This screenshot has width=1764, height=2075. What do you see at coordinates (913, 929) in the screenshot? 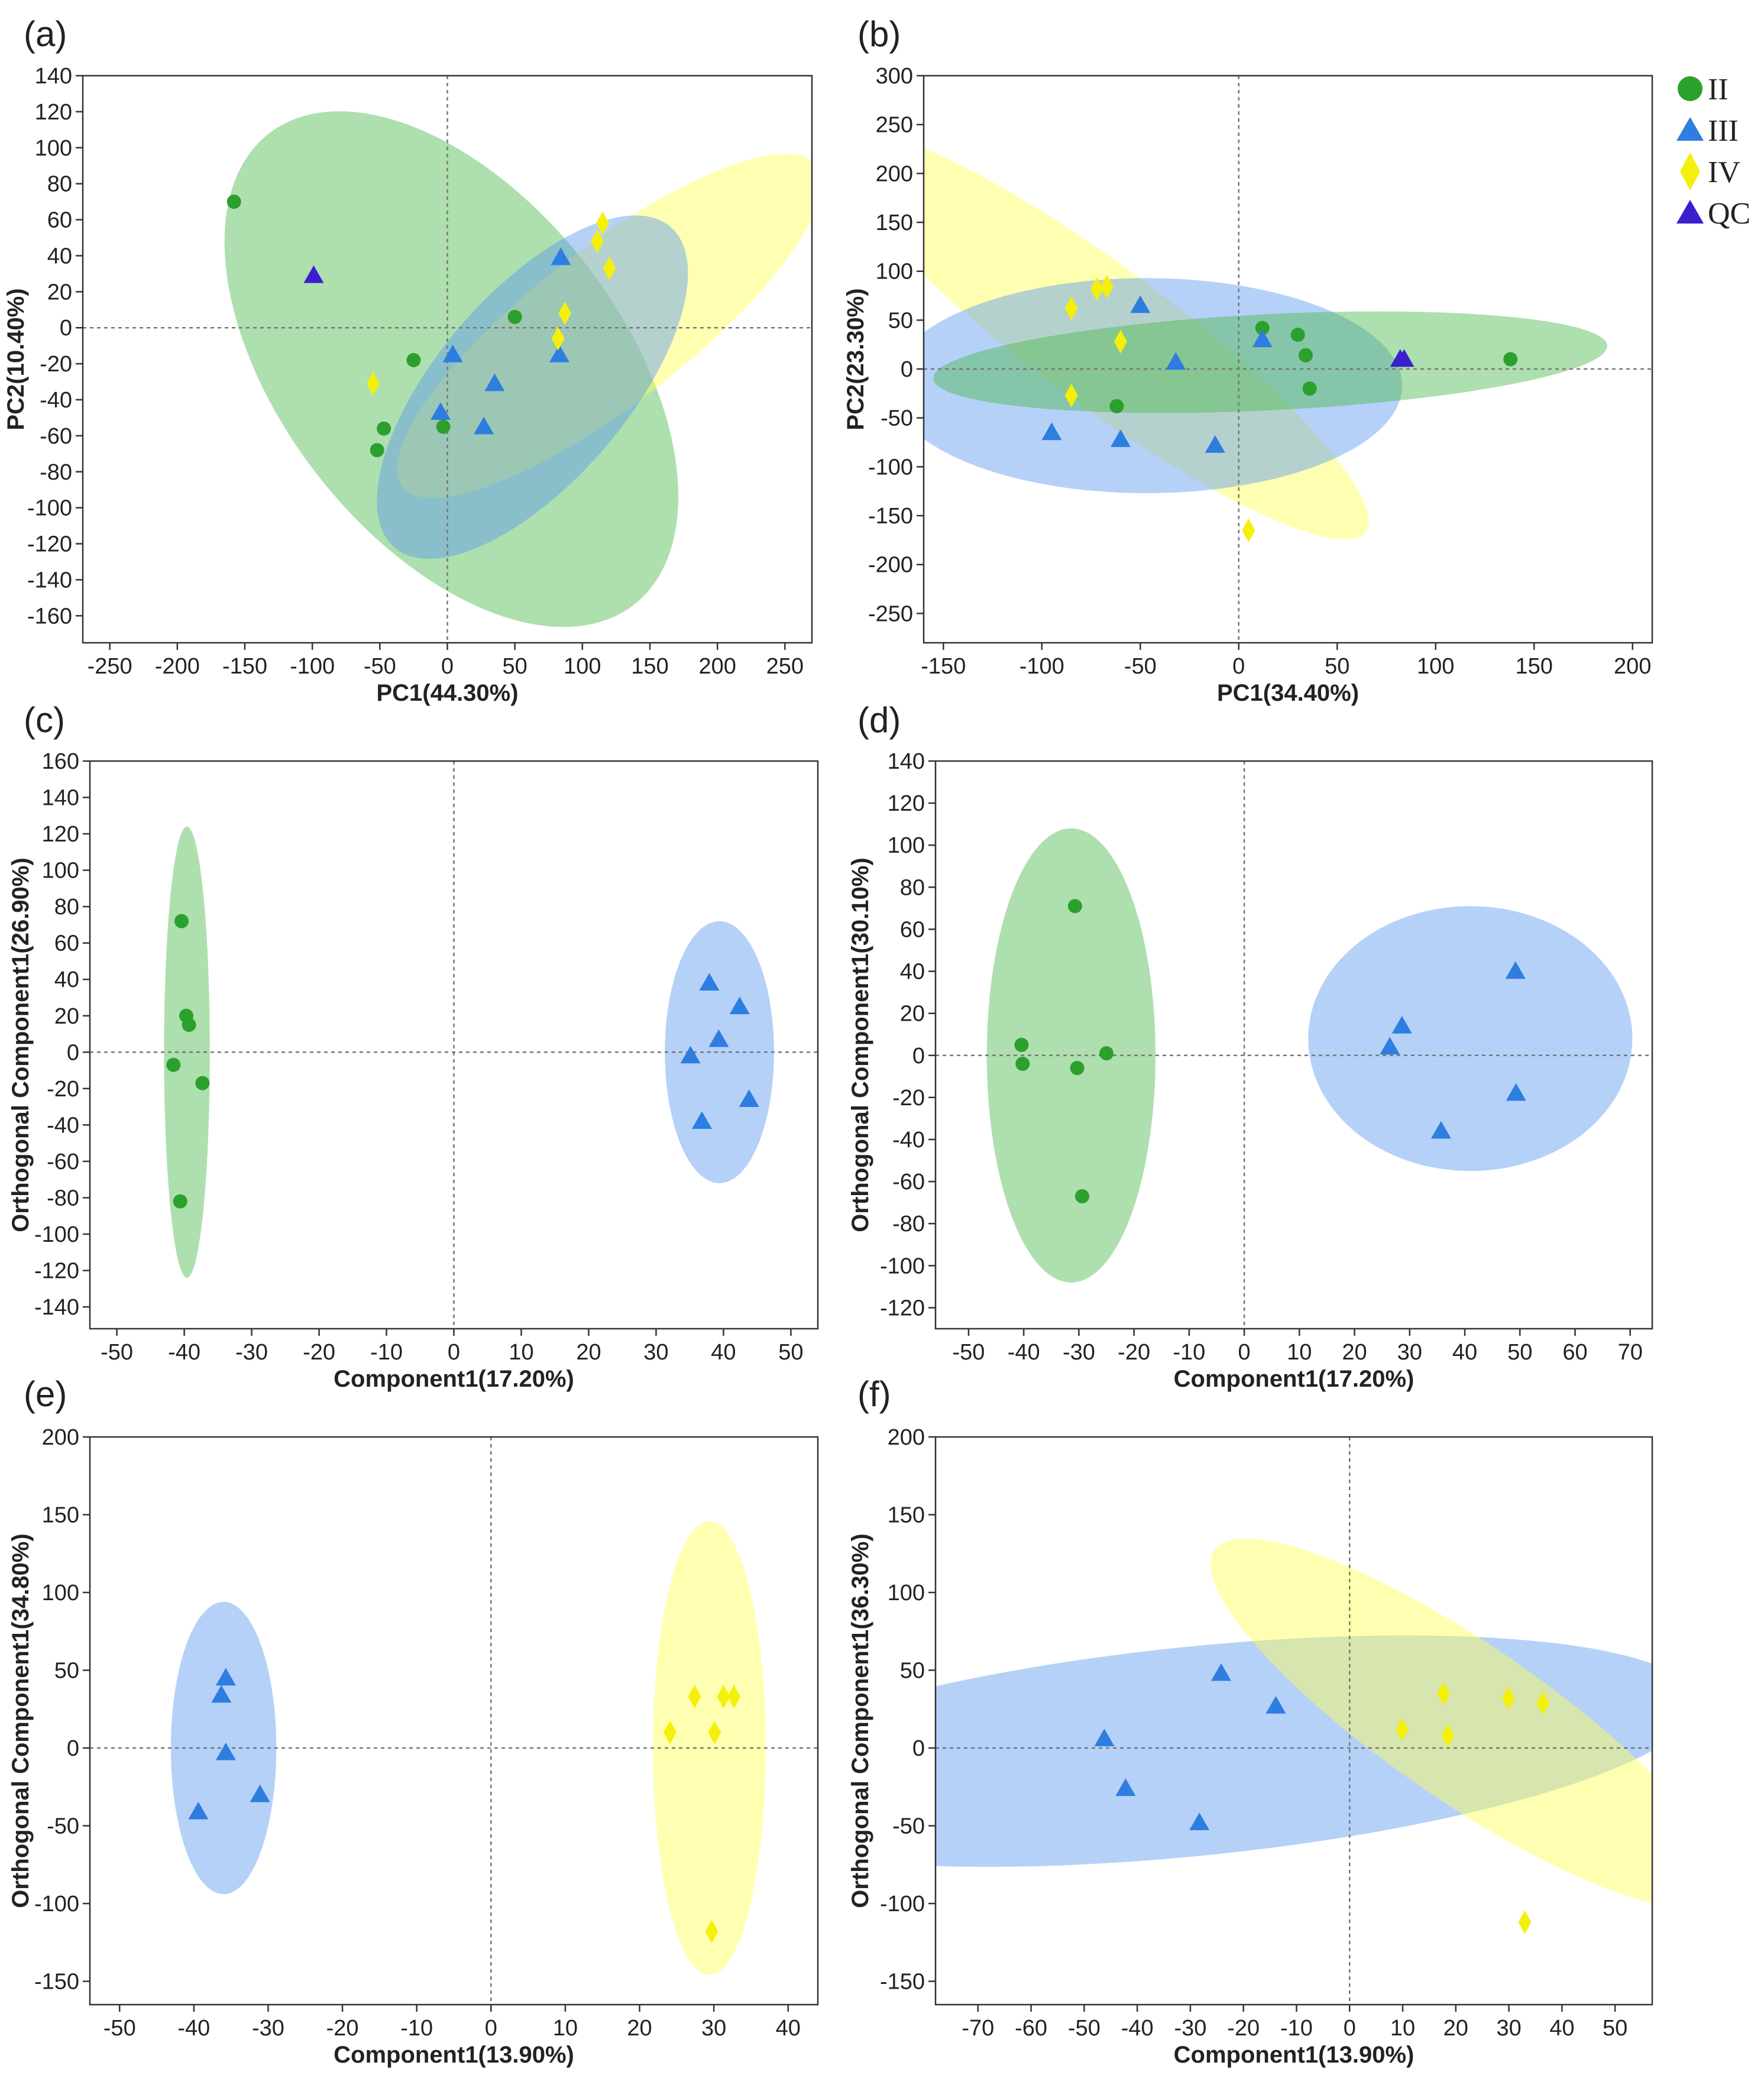
I see `y-tick-label: 60` at bounding box center [913, 929].